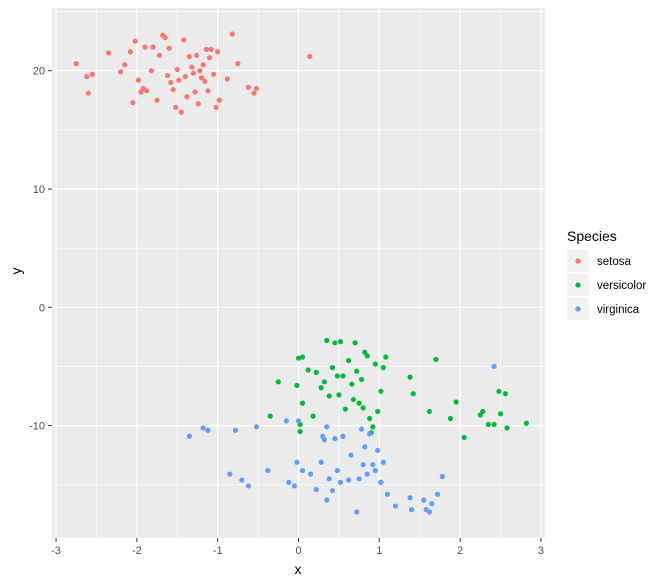  I want to click on legend: Species setosa versicolor virginica, so click(606, 274).